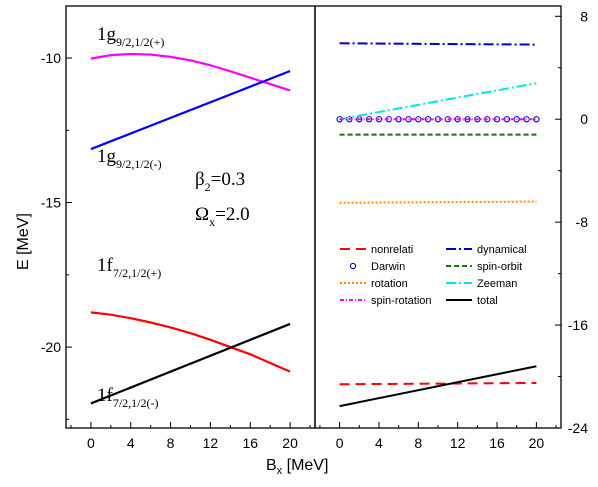 The image size is (598, 487). I want to click on annotation-g-minus-main: 1g, so click(107, 156).